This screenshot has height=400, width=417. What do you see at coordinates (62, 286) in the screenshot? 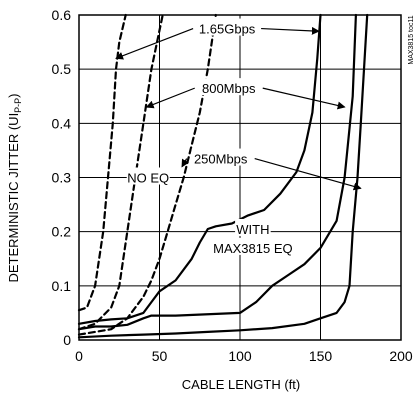
I see `y-tick-label: 0.1` at bounding box center [62, 286].